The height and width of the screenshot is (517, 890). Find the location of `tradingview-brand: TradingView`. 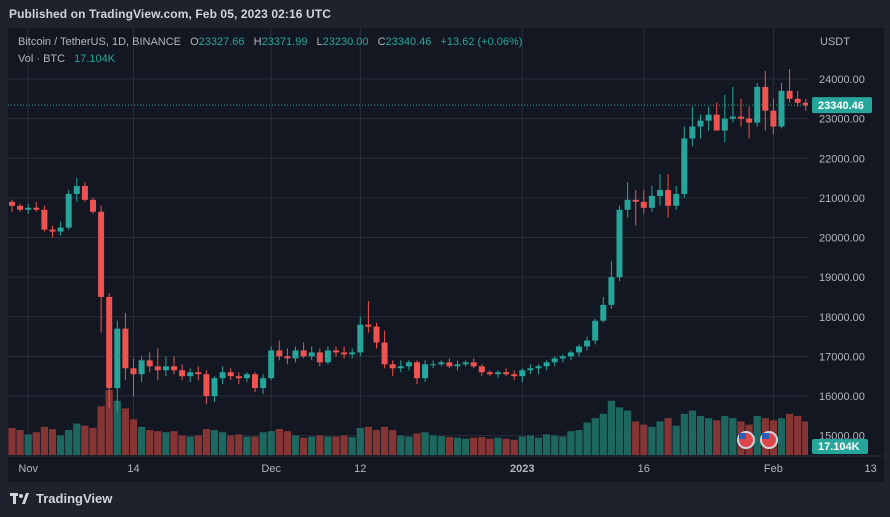

tradingview-brand: TradingView is located at coordinates (61, 498).